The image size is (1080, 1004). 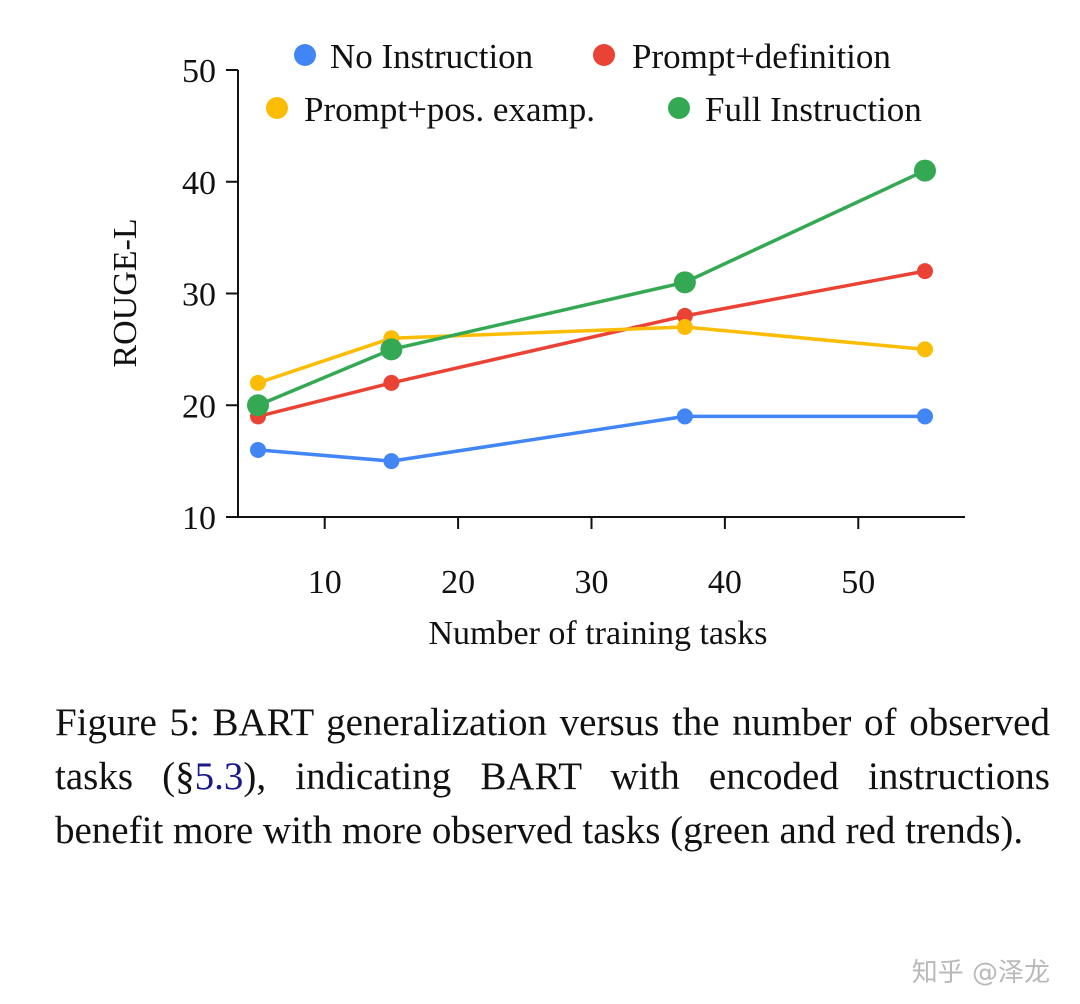 What do you see at coordinates (277, 108) in the screenshot?
I see `legend-marker-prompt-pos-examp` at bounding box center [277, 108].